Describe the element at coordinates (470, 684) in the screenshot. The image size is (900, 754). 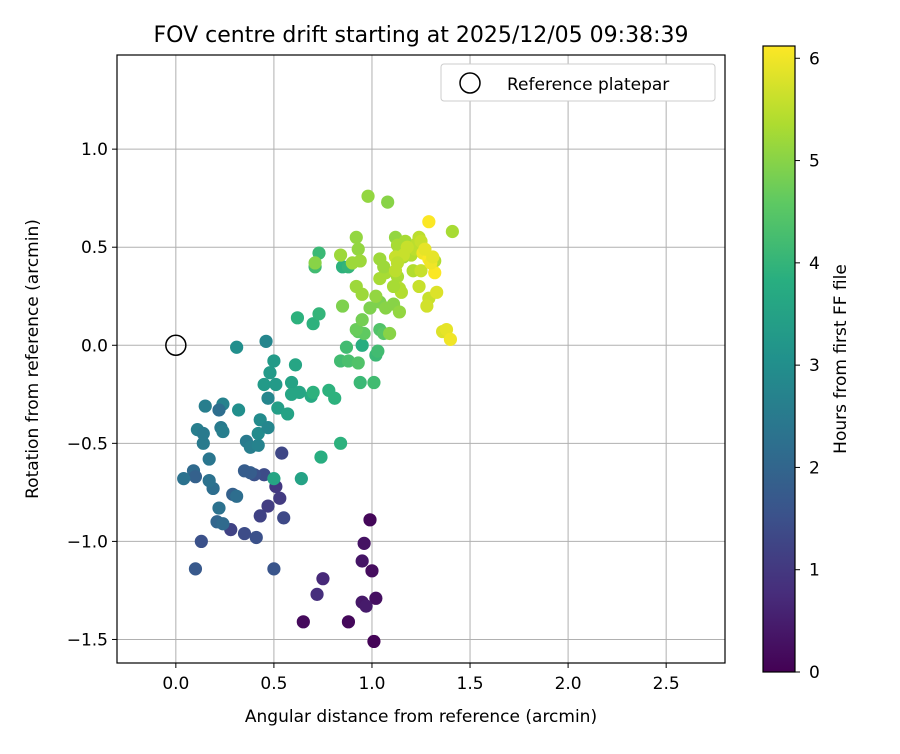
I see `x-tick-label: 1.5` at that location.